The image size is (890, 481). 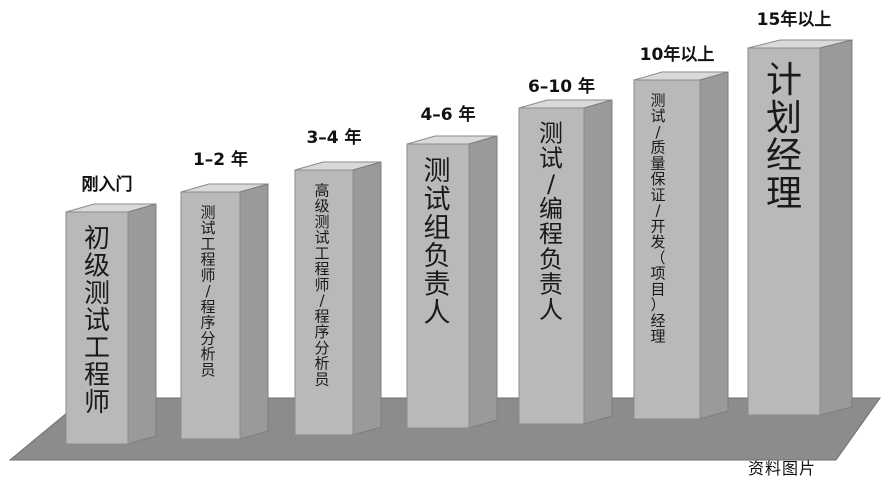 What do you see at coordinates (657, 218) in the screenshot?
I see `pillar-role-label: 测试/质量保证/开发（项目）经理` at bounding box center [657, 218].